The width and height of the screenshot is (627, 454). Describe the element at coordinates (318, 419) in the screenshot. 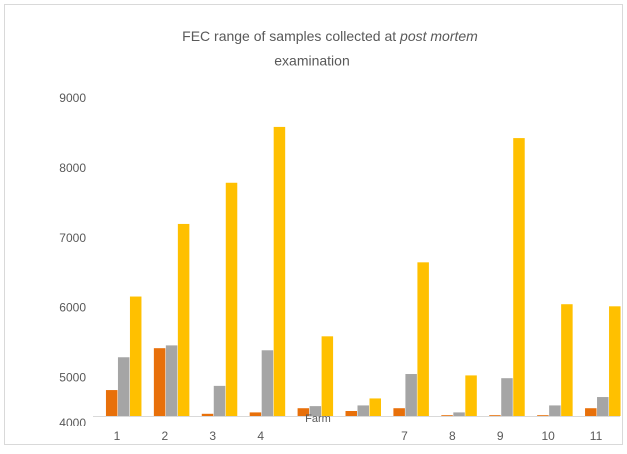

I see `x-axis-label: Farm` at that location.